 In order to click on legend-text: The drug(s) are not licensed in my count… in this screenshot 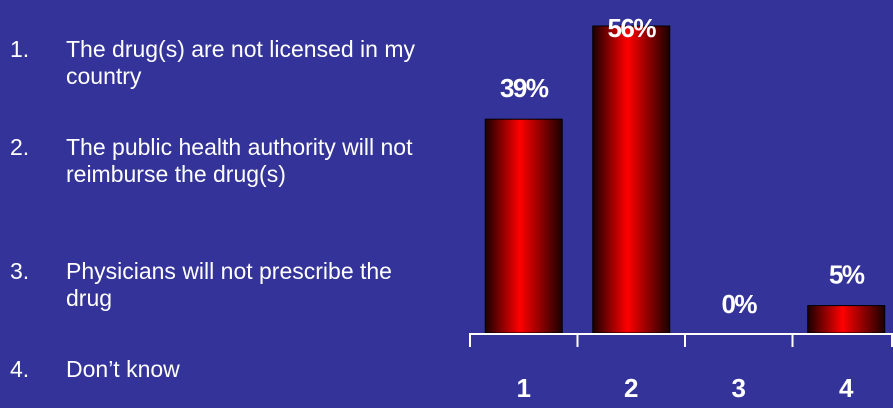, I will do `click(240, 62)`.